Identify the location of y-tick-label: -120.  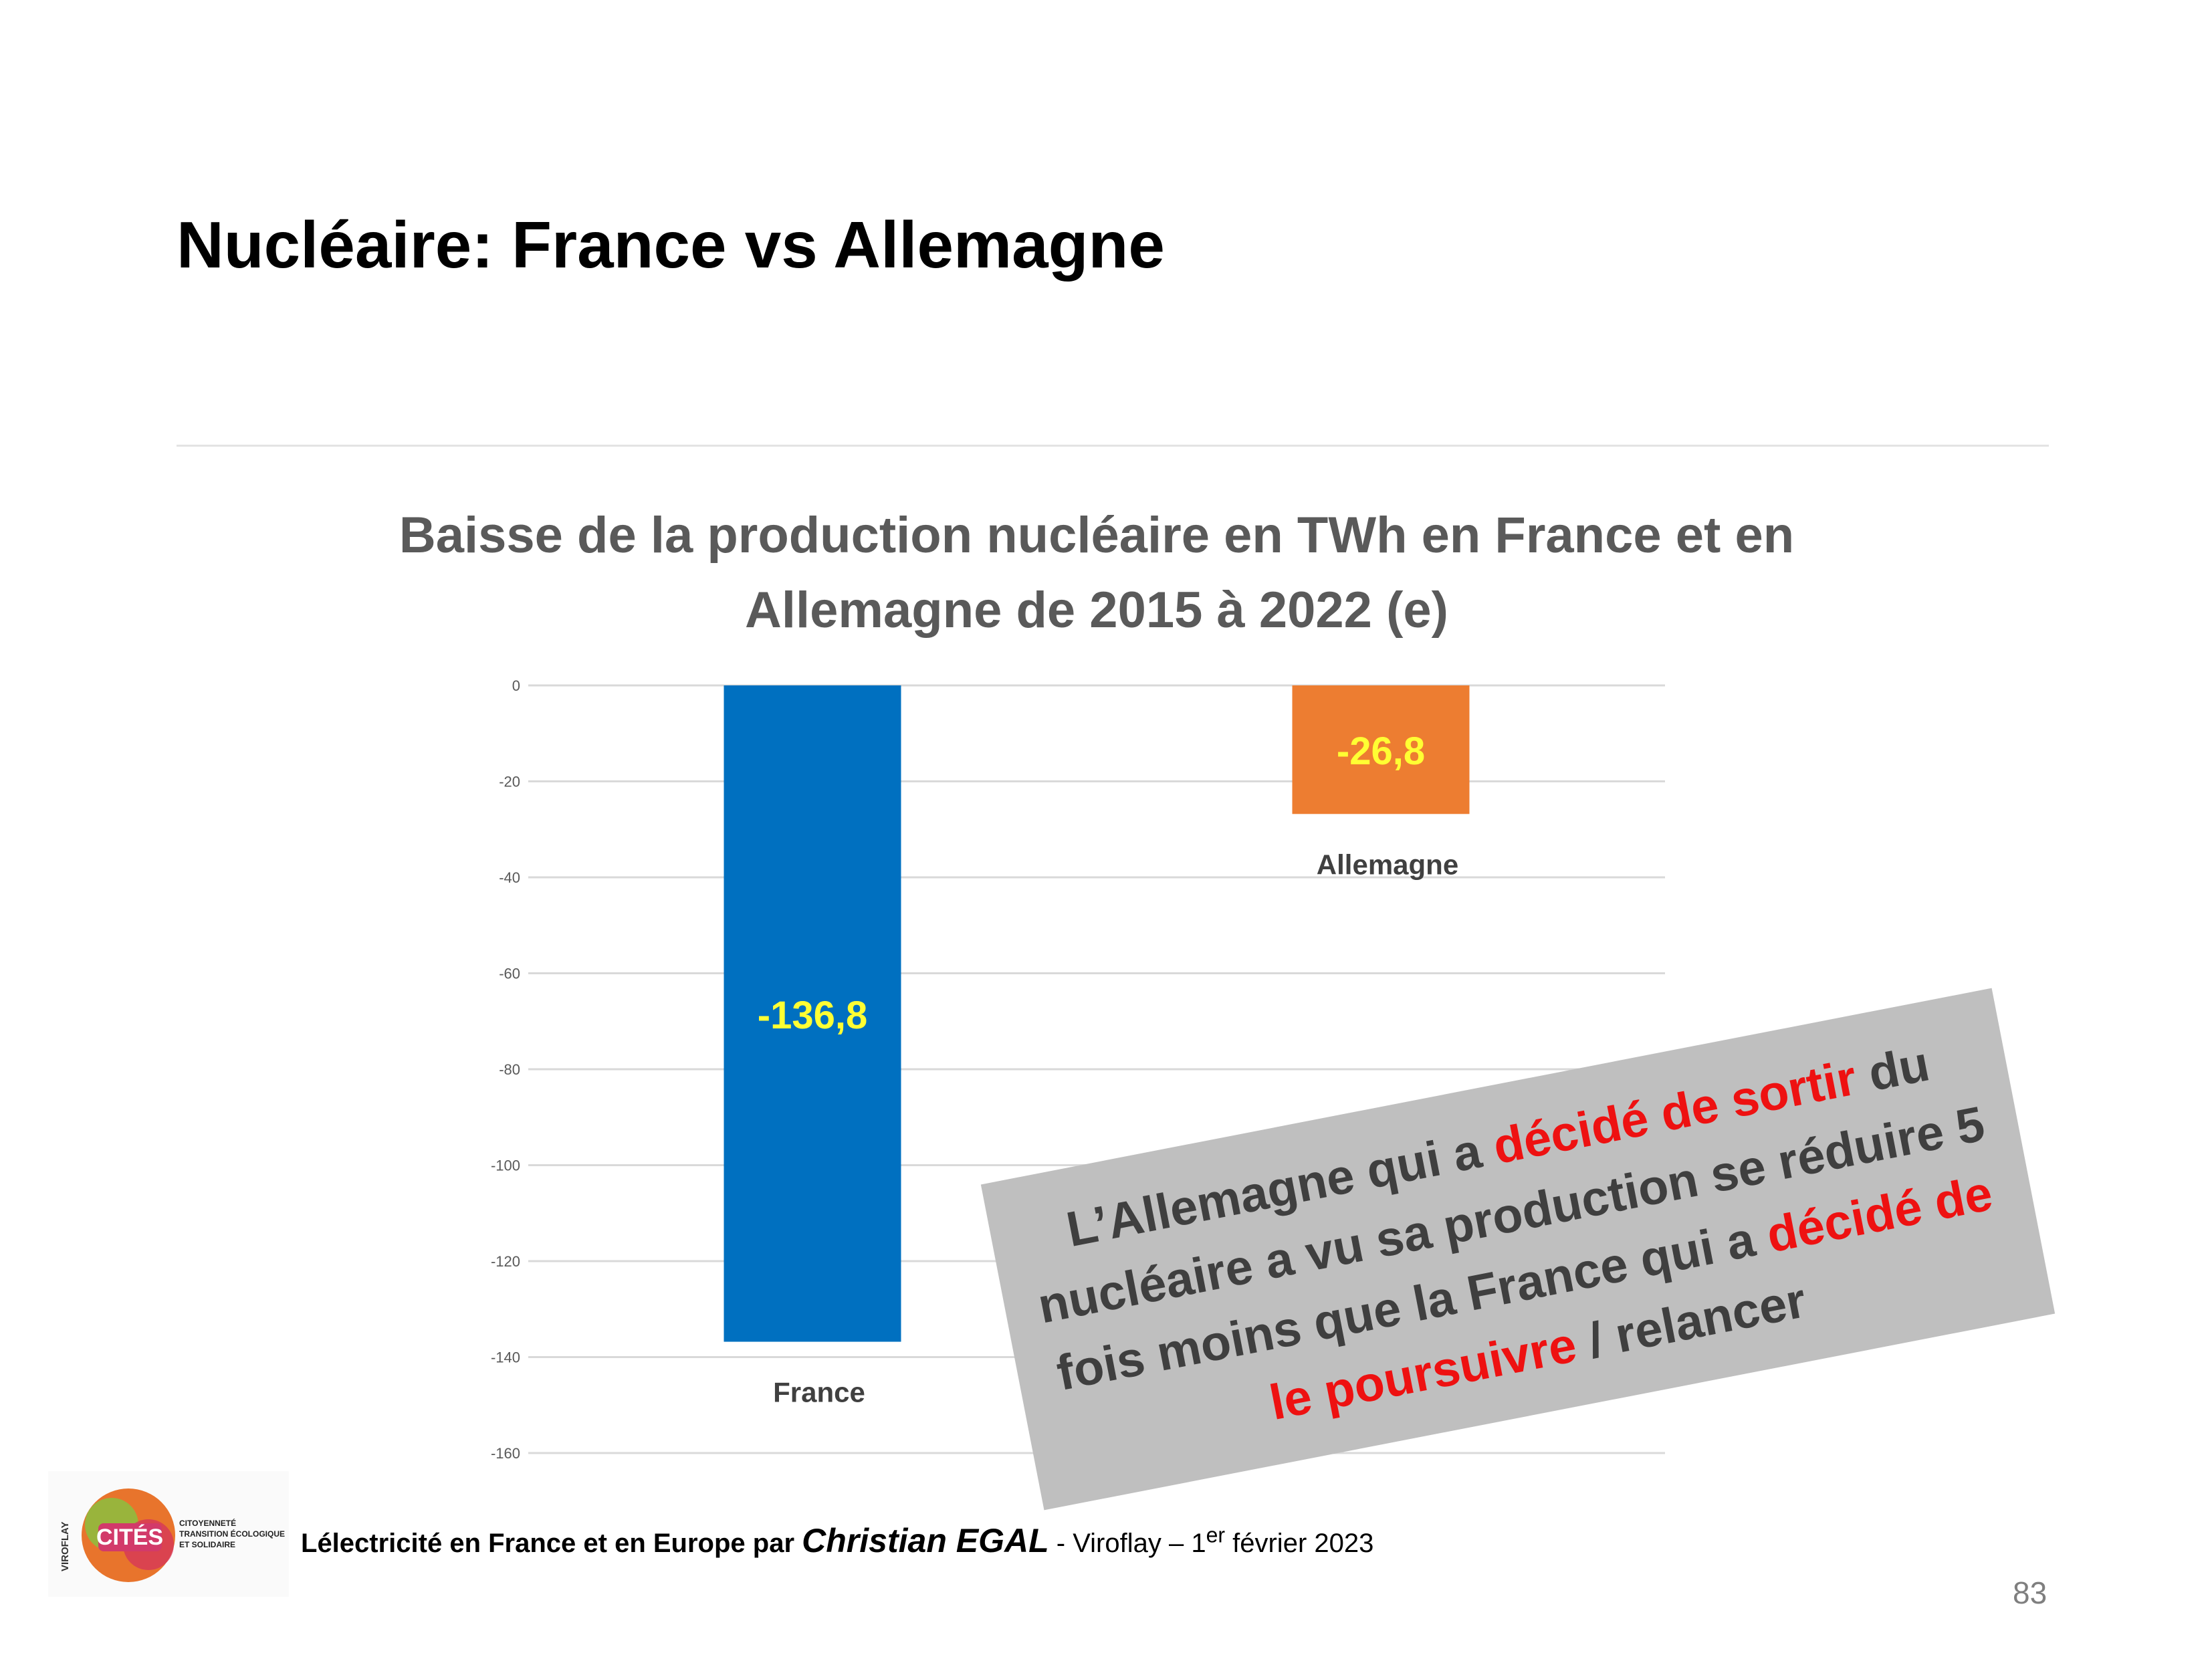
(505, 1261).